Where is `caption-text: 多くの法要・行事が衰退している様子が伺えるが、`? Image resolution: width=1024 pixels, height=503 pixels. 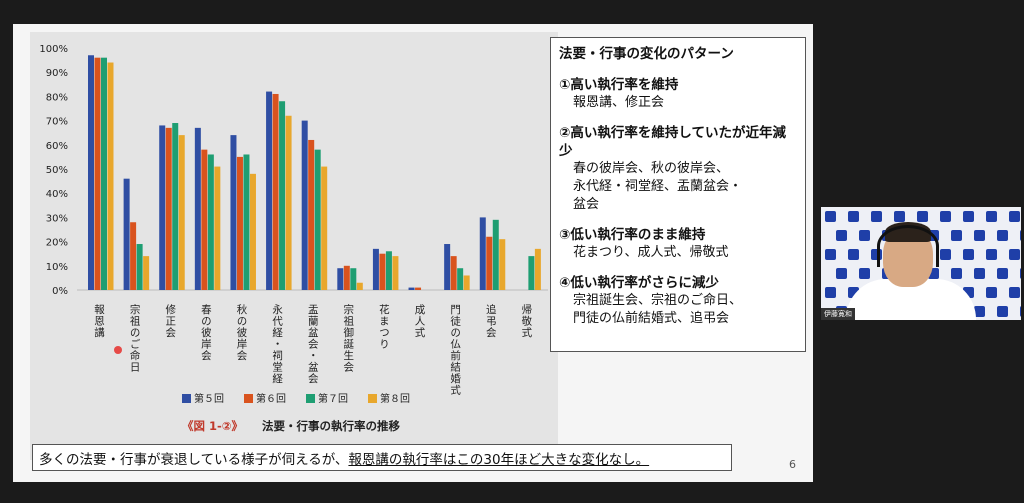
caption-text: 多くの法要・行事が衰退している様子が伺えるが、 is located at coordinates (194, 460).